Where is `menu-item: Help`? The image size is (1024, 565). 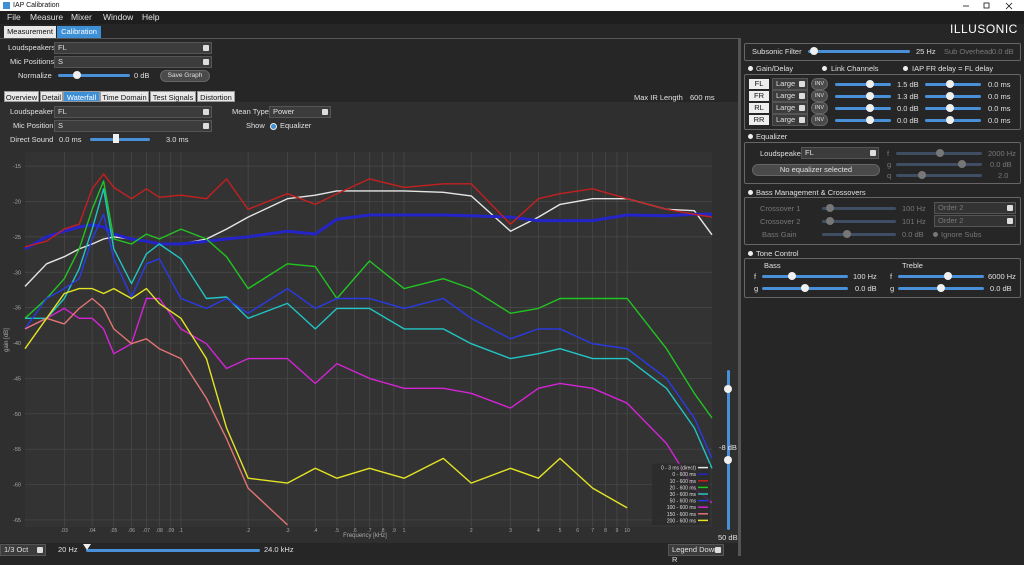
menu-item: Help is located at coordinates (151, 17).